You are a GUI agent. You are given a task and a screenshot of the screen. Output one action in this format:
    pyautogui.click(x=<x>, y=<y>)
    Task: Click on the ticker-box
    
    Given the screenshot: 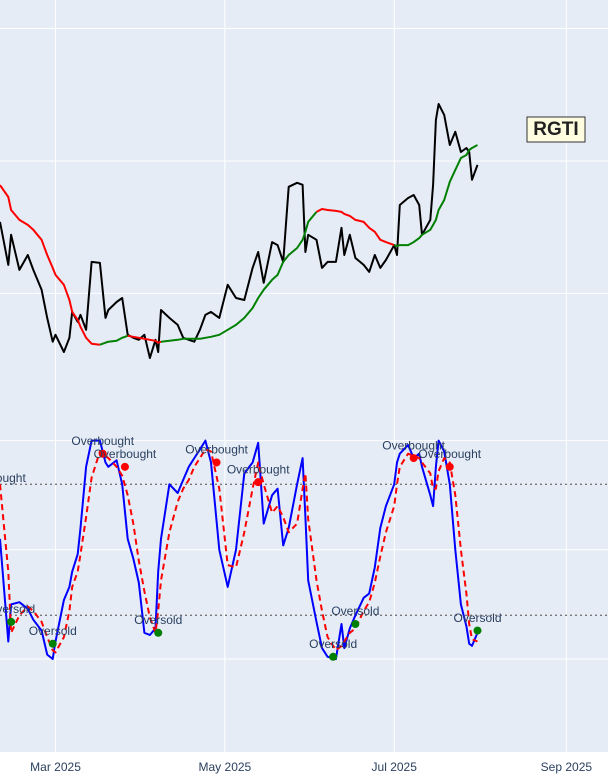 What is the action you would take?
    pyautogui.click(x=556, y=129)
    